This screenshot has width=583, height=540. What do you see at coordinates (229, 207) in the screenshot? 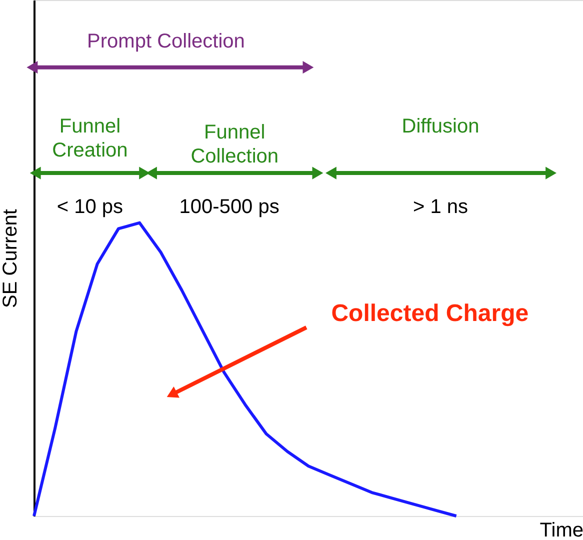
I see `text: 100-500 ps` at bounding box center [229, 207].